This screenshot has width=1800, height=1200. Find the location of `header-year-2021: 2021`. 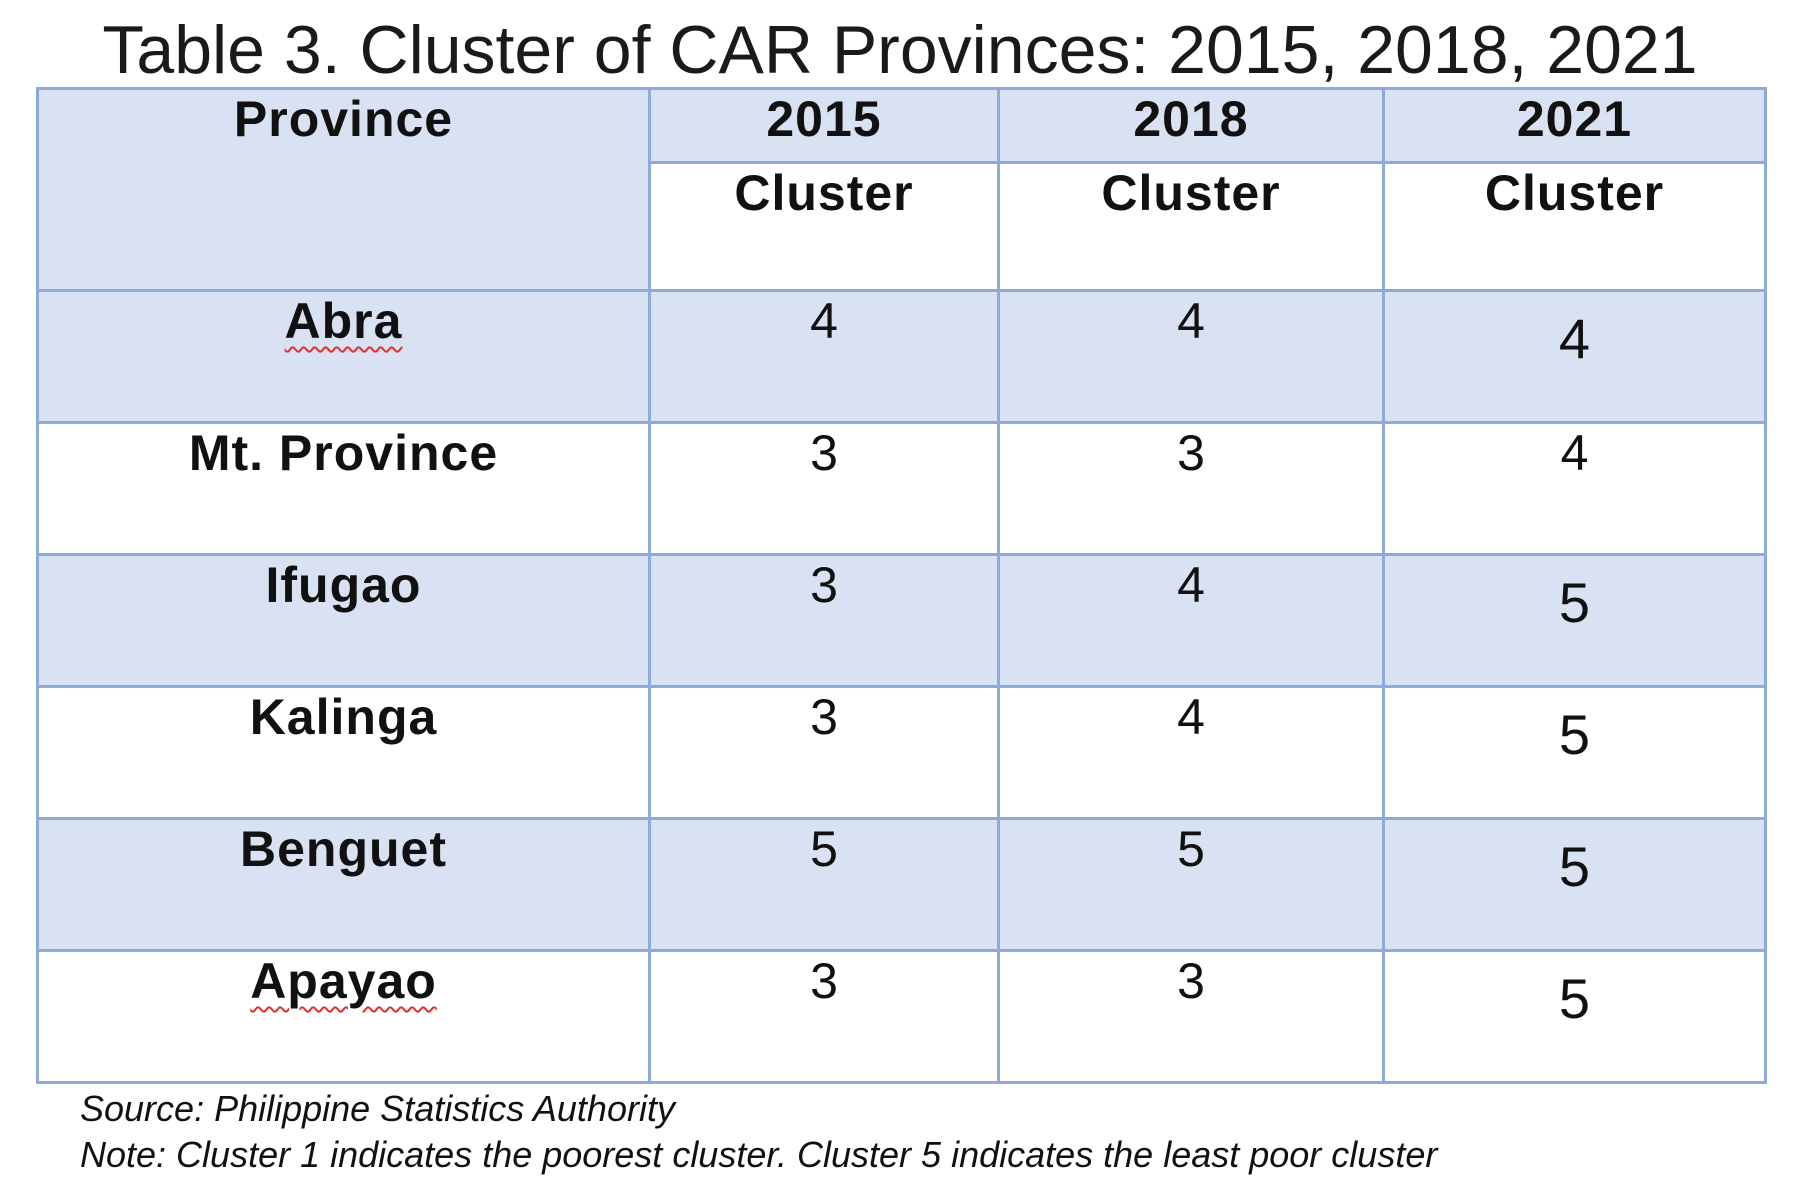

header-year-2021: 2021 is located at coordinates (1574, 125).